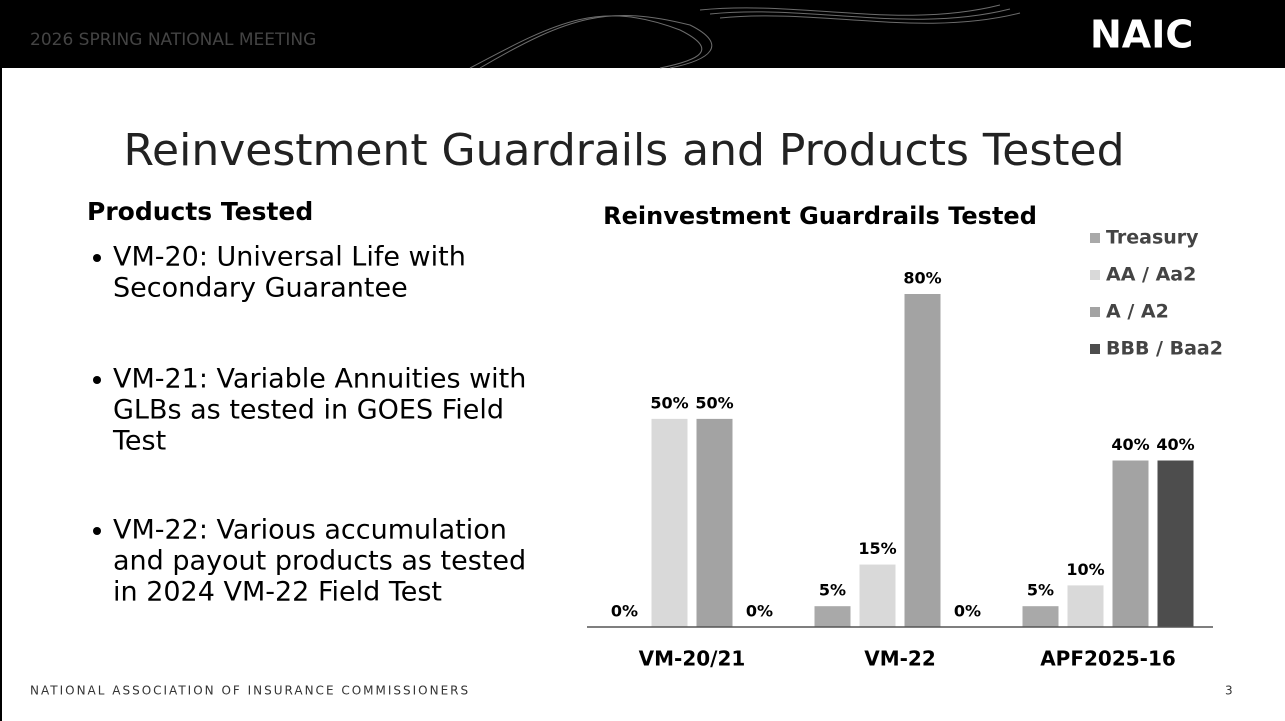 The height and width of the screenshot is (721, 1285). I want to click on header-bar, so click(642, 34).